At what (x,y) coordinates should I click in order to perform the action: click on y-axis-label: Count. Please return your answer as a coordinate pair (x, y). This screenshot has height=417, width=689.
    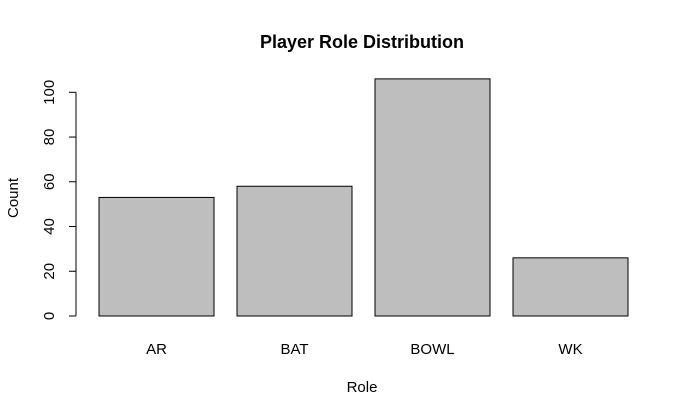
    Looking at the image, I should click on (13, 197).